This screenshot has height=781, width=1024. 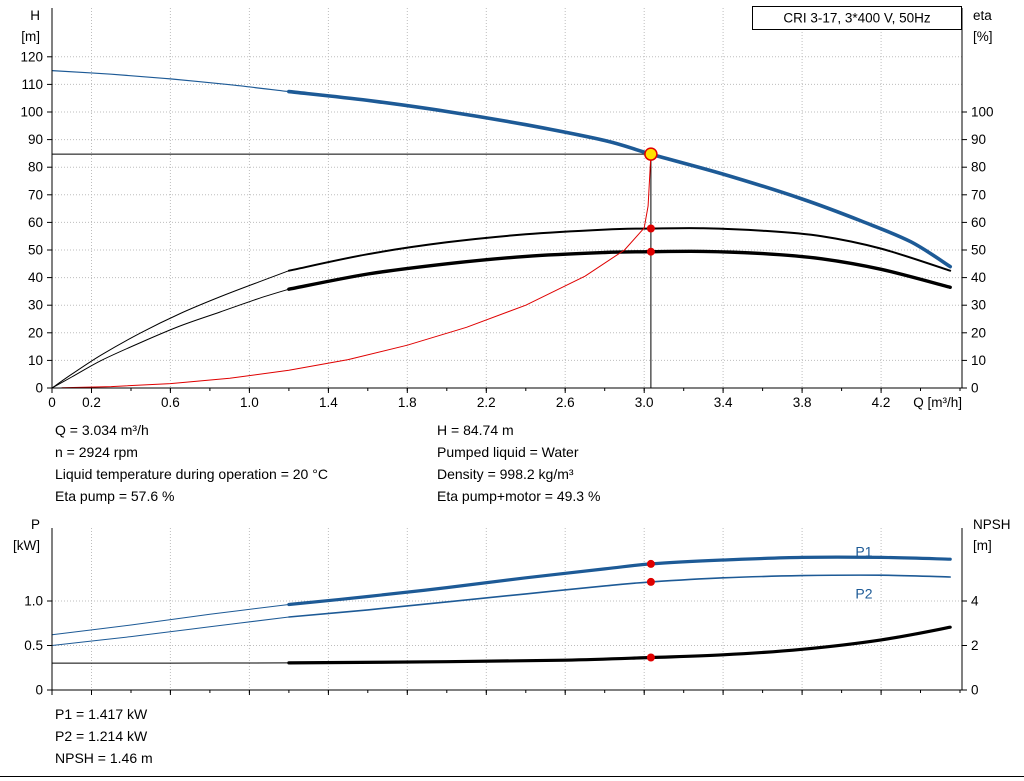 I want to click on eta-total-curve-lead, so click(x=170, y=338).